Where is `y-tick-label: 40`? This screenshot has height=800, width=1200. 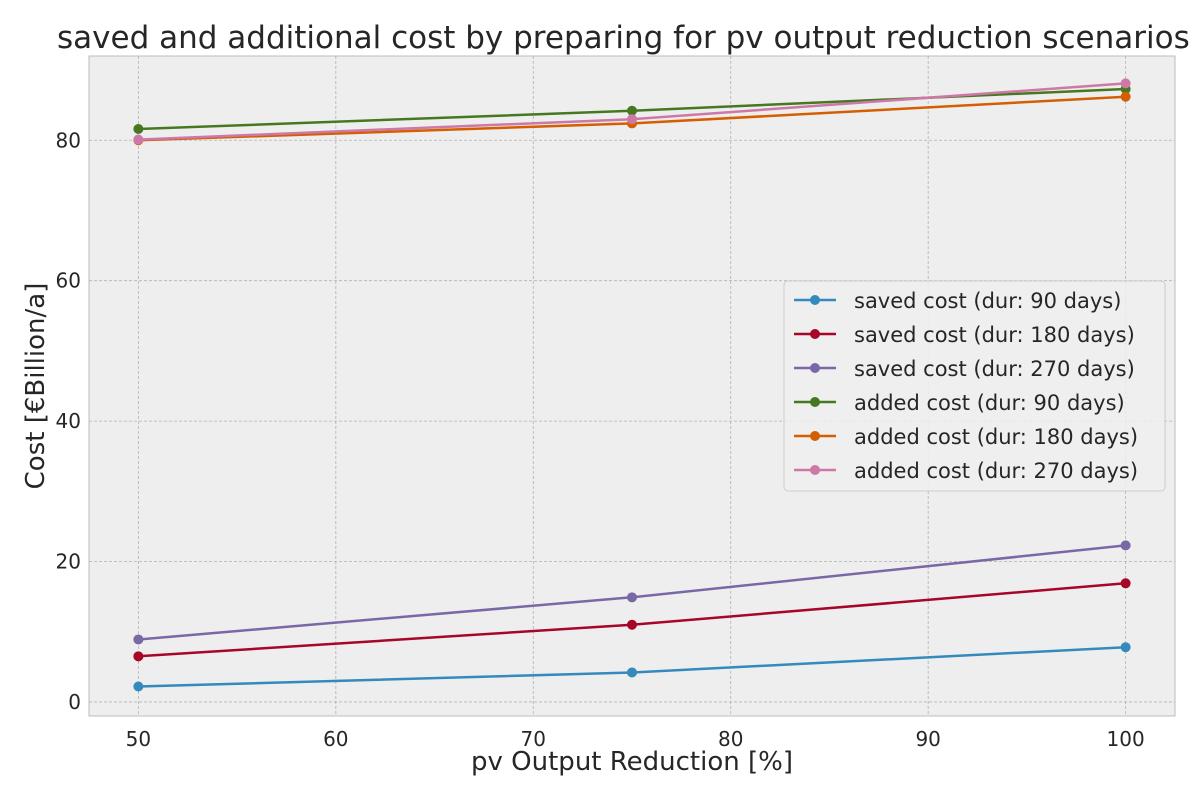
y-tick-label: 40 is located at coordinates (68, 421).